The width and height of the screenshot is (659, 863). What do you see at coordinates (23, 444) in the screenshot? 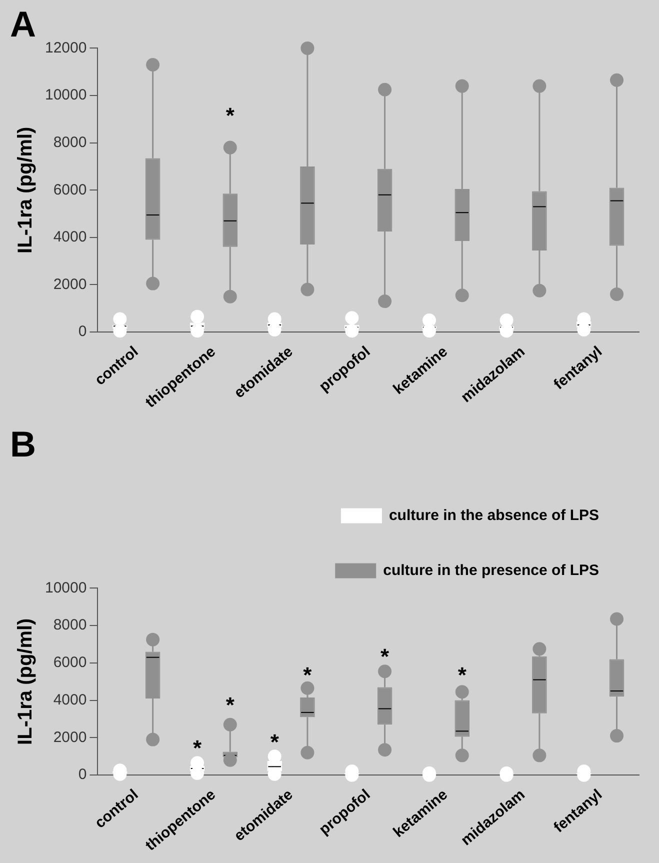
I see `chart-title: B` at bounding box center [23, 444].